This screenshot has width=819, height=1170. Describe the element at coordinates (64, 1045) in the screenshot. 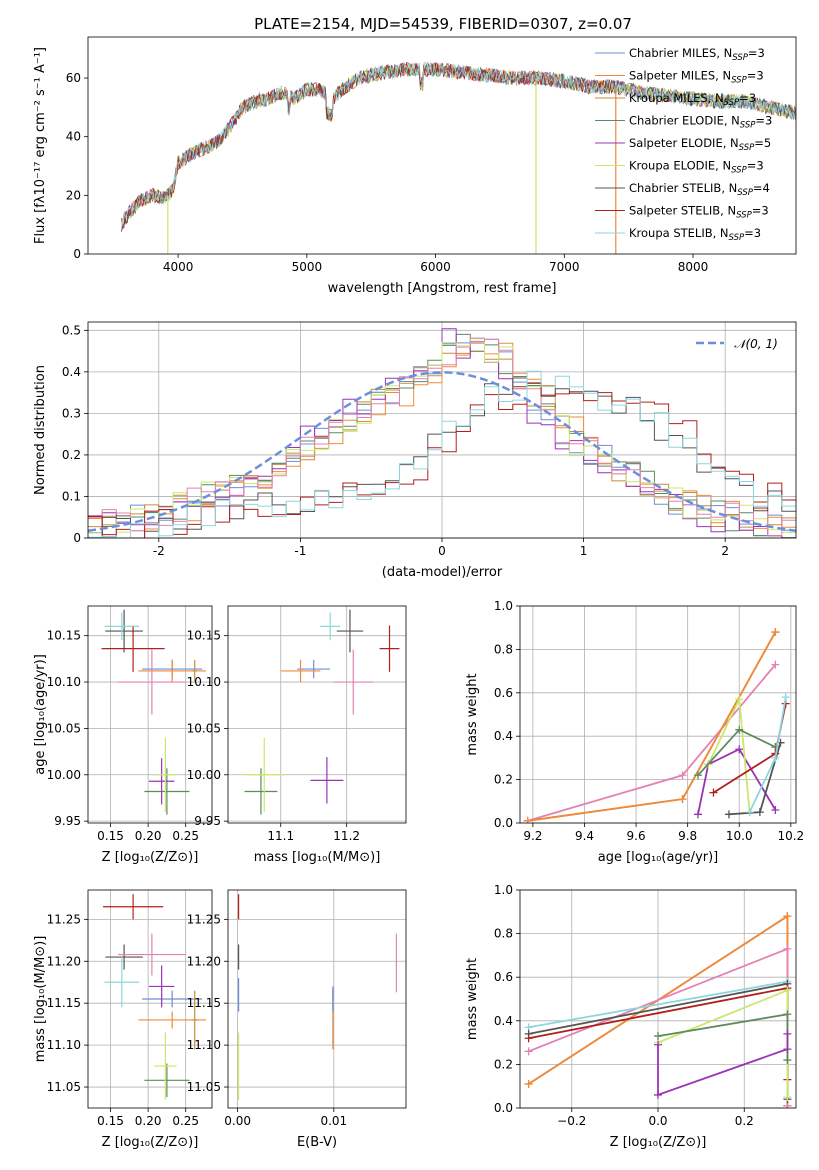

I see `y-tick-label: 11.10` at that location.